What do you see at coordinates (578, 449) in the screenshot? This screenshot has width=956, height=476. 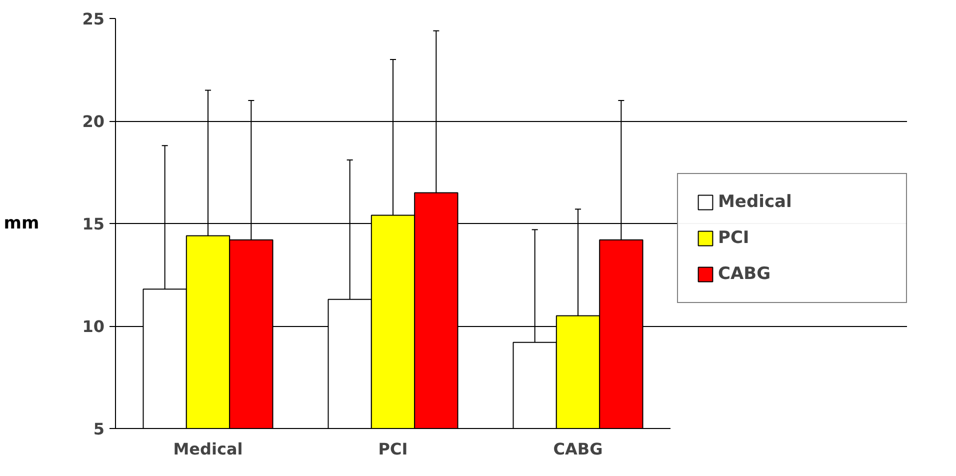 I see `x-tick-label: CABG` at bounding box center [578, 449].